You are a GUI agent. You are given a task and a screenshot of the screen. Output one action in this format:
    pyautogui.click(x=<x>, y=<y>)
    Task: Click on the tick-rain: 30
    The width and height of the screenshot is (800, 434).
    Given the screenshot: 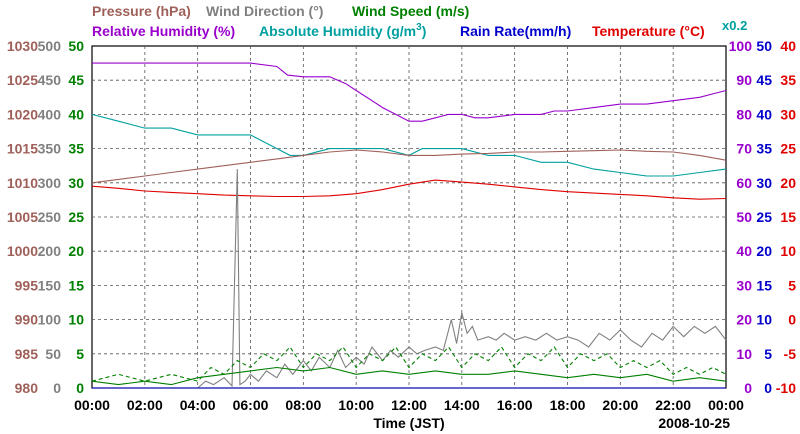 What is the action you would take?
    pyautogui.click(x=764, y=183)
    